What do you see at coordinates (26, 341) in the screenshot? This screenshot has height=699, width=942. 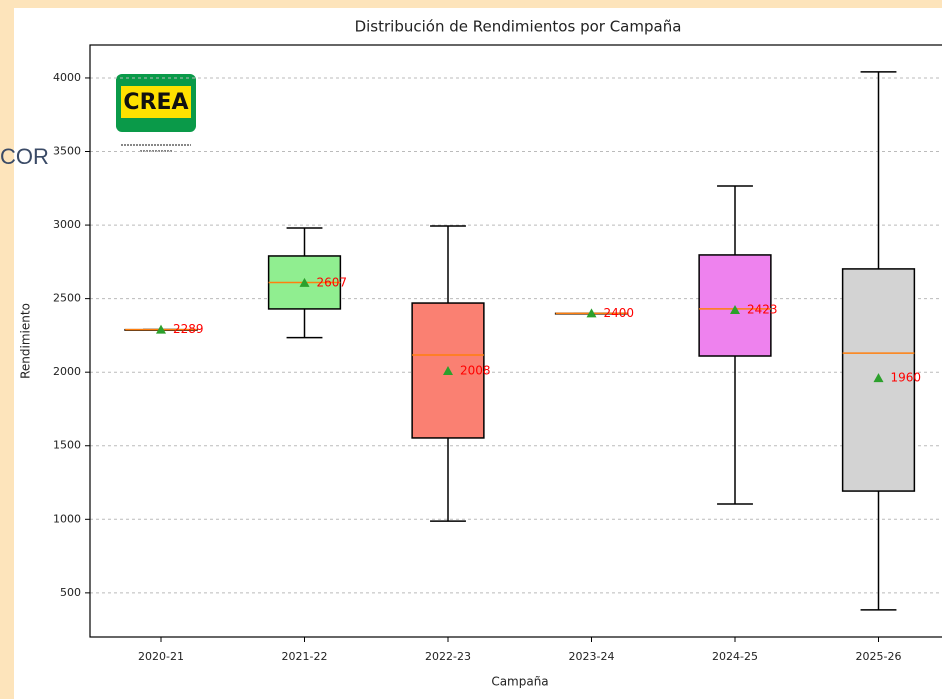 I see `y-axis-label: Rendimiento` at bounding box center [26, 341].